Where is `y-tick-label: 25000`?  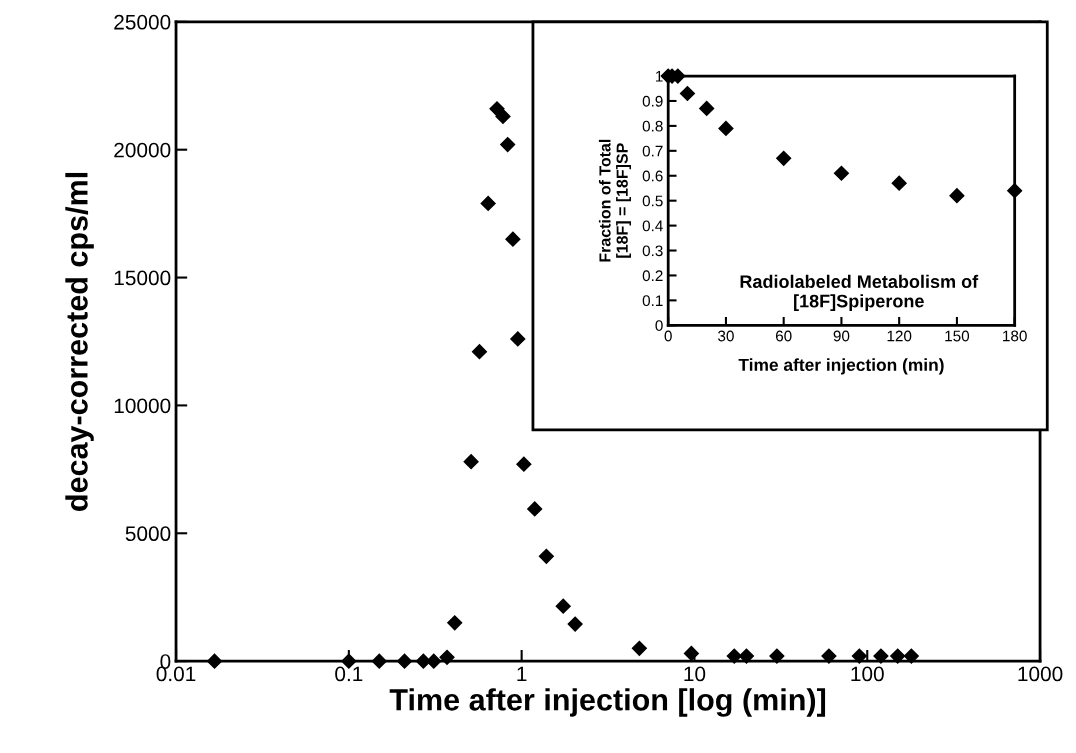 y-tick-label: 25000 is located at coordinates (142, 22).